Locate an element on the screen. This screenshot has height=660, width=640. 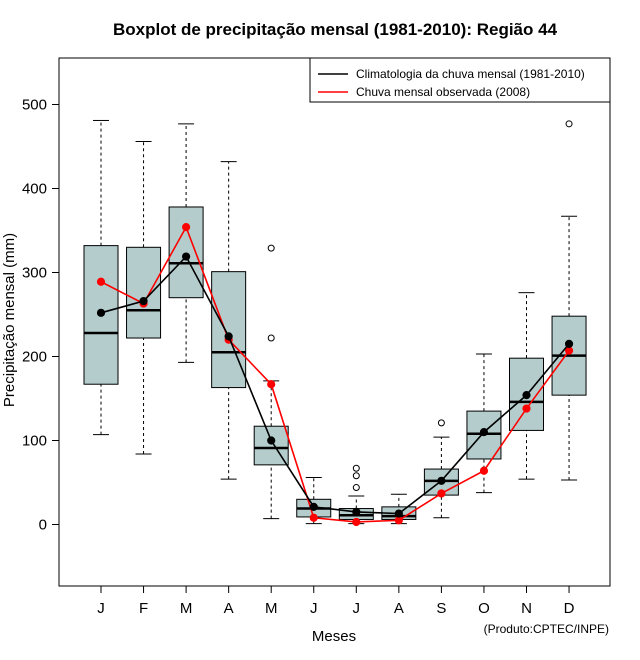
x-tick-label: O is located at coordinates (484, 608).